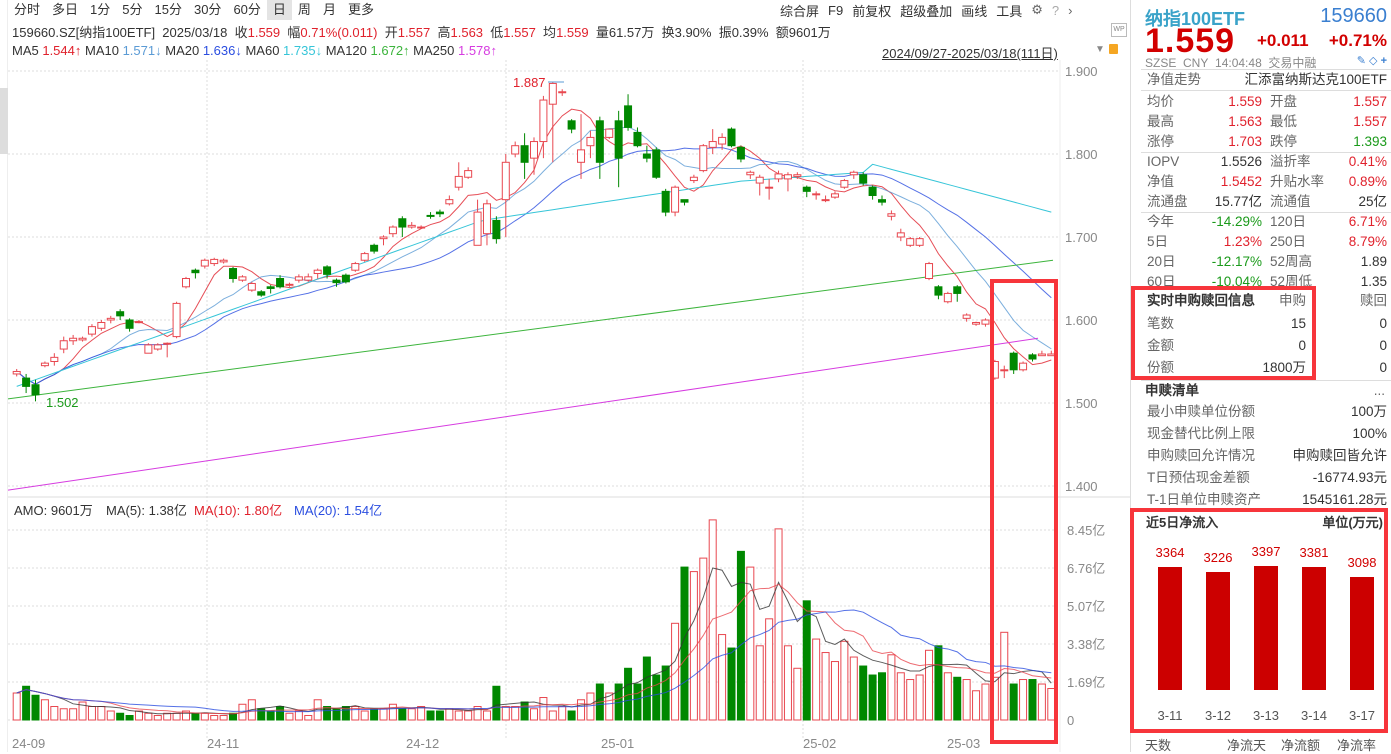  Describe the element at coordinates (279, 10) in the screenshot. I see `period-tab-7: 日` at that location.